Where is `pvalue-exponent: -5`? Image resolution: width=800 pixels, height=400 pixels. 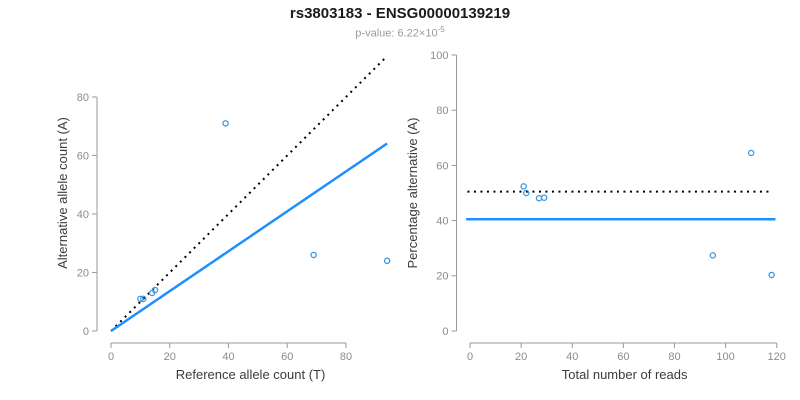
pvalue-exponent: -5 is located at coordinates (441, 29).